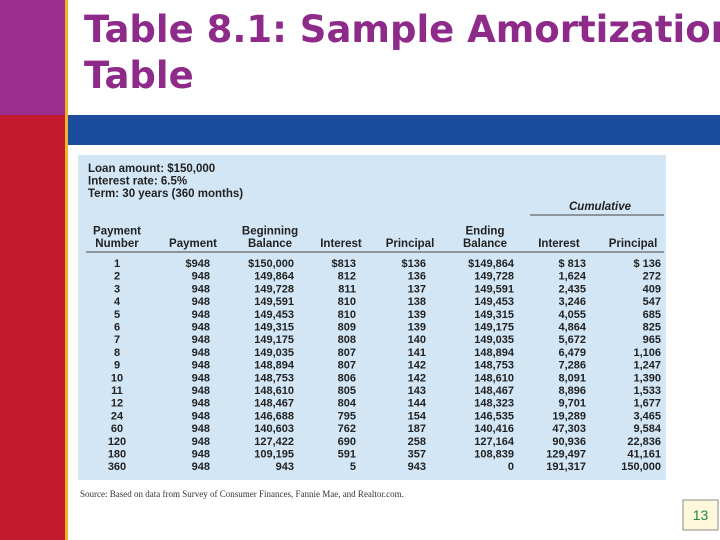 The height and width of the screenshot is (540, 720). What do you see at coordinates (511, 467) in the screenshot?
I see `cell: 0` at bounding box center [511, 467].